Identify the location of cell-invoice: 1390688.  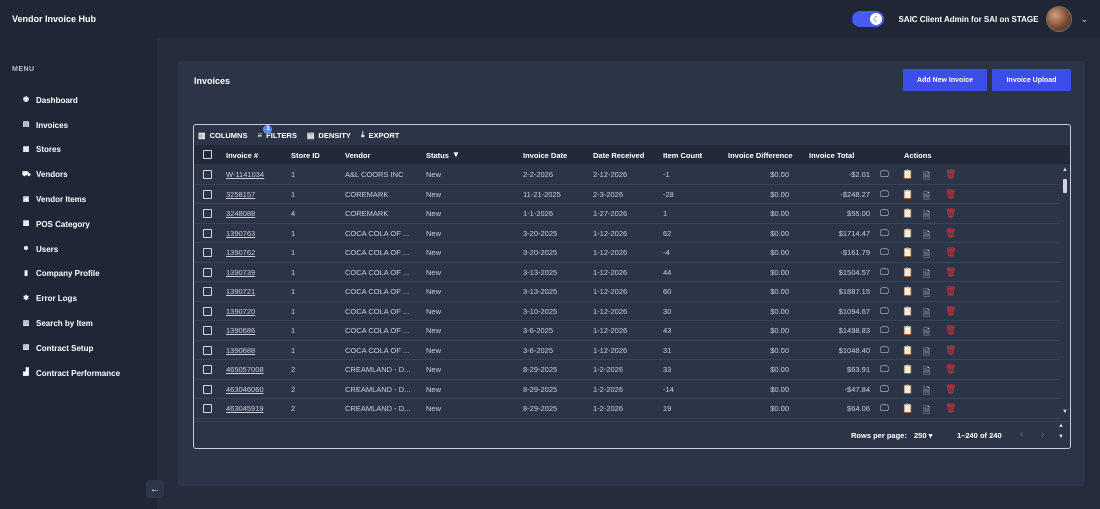
(241, 350).